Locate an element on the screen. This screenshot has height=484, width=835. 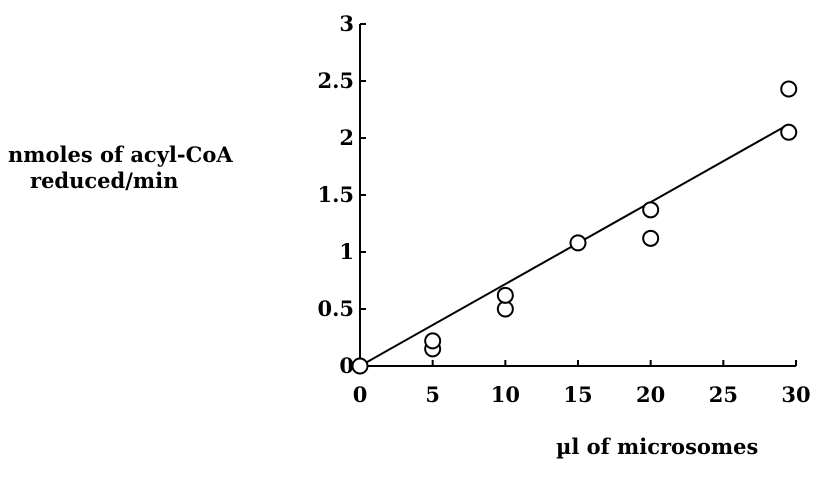
x-tick-label: 10 is located at coordinates (505, 394).